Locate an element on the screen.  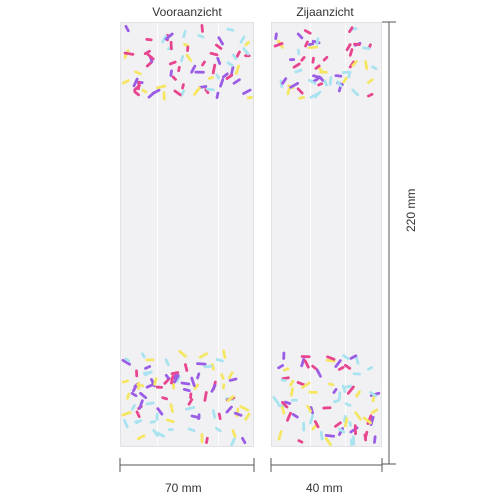
front-width-label: 70 mm is located at coordinates (183, 488).